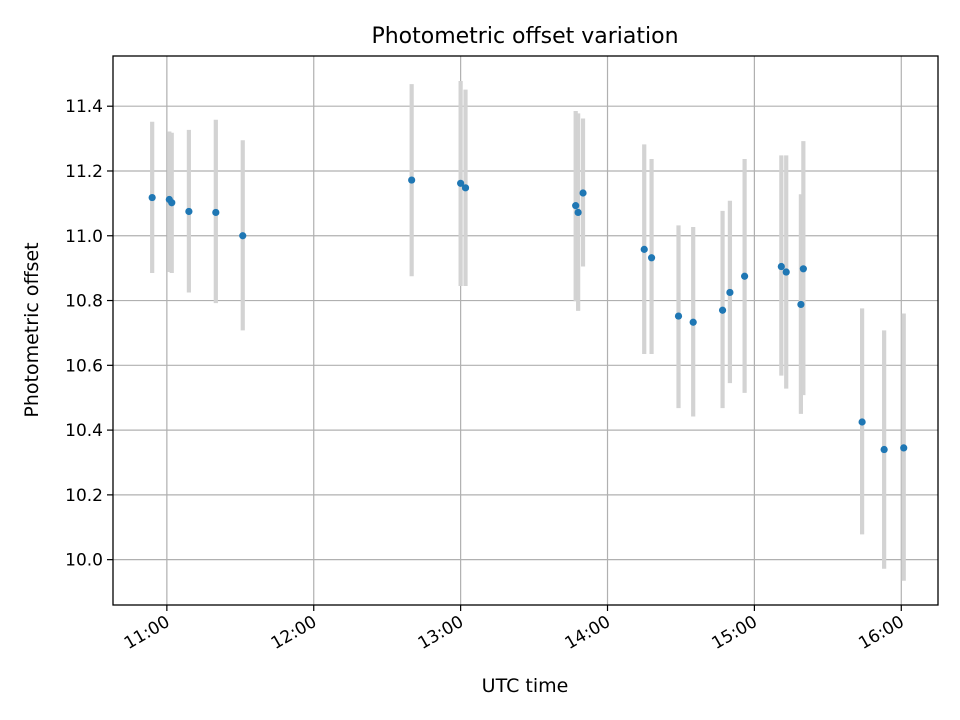  What do you see at coordinates (32, 329) in the screenshot?
I see `y-axis-label: Photometric offset` at bounding box center [32, 329].